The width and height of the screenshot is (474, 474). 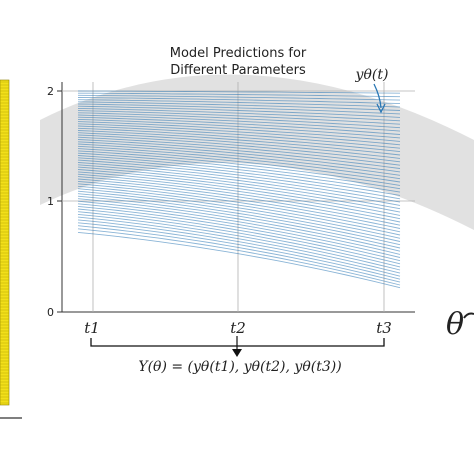 I want to click on yellow-side-bar, so click(x=5, y=242).